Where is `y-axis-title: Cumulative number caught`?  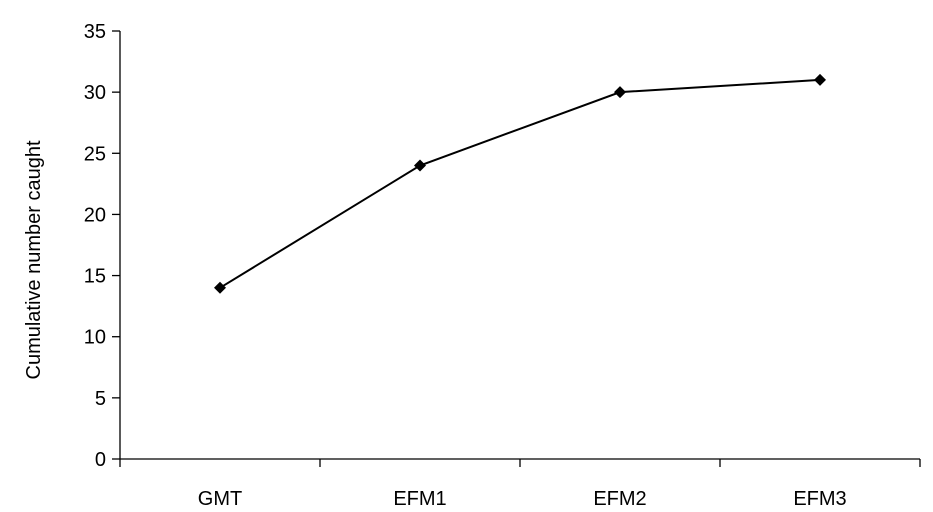
y-axis-title: Cumulative number caught is located at coordinates (34, 259).